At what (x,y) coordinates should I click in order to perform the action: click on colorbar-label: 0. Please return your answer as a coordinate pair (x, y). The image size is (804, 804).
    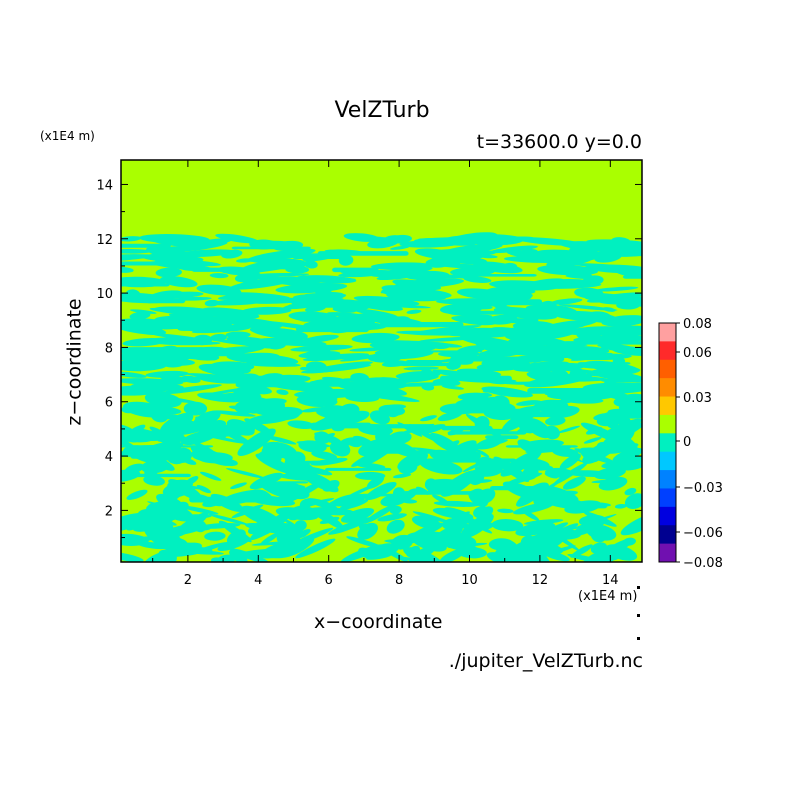
    Looking at the image, I should click on (687, 442).